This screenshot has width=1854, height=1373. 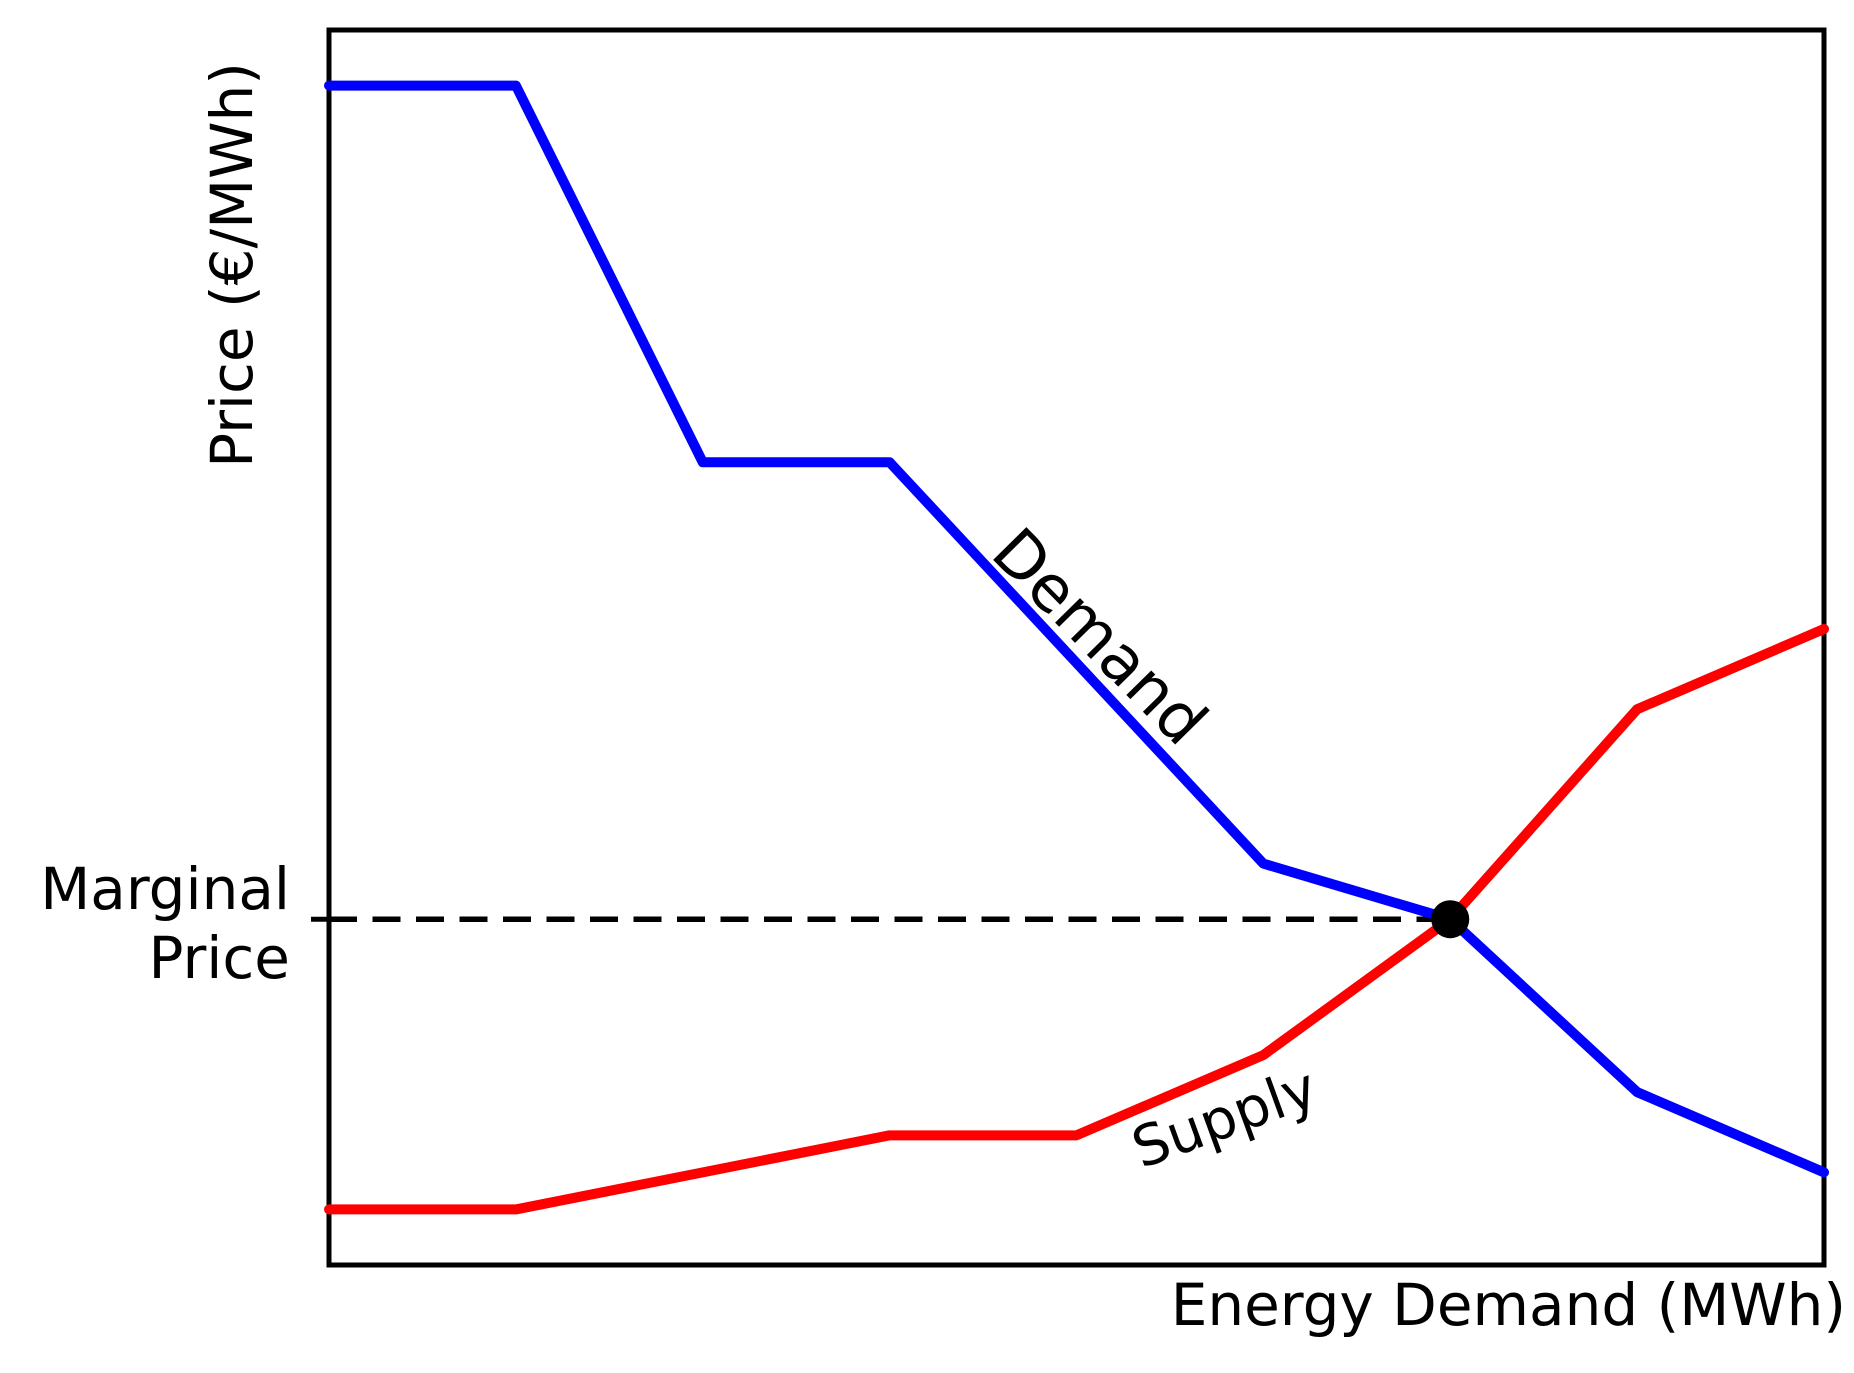 I want to click on x-axis-label: Energy Demand (MWh), so click(x=1508, y=1305).